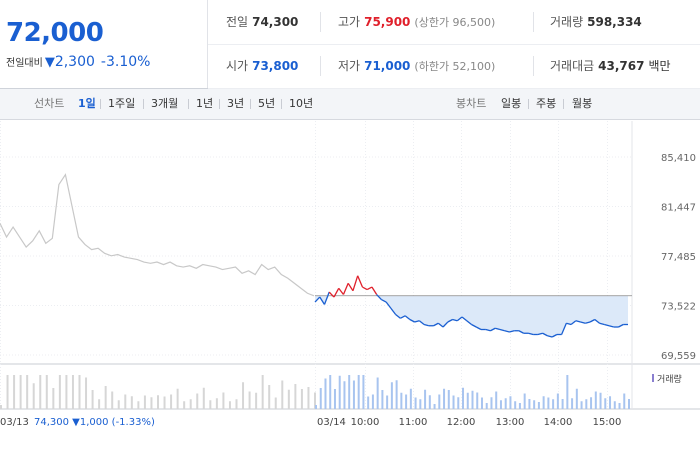 The width and height of the screenshot is (700, 454). I want to click on tab-10y: 10년, so click(301, 103).